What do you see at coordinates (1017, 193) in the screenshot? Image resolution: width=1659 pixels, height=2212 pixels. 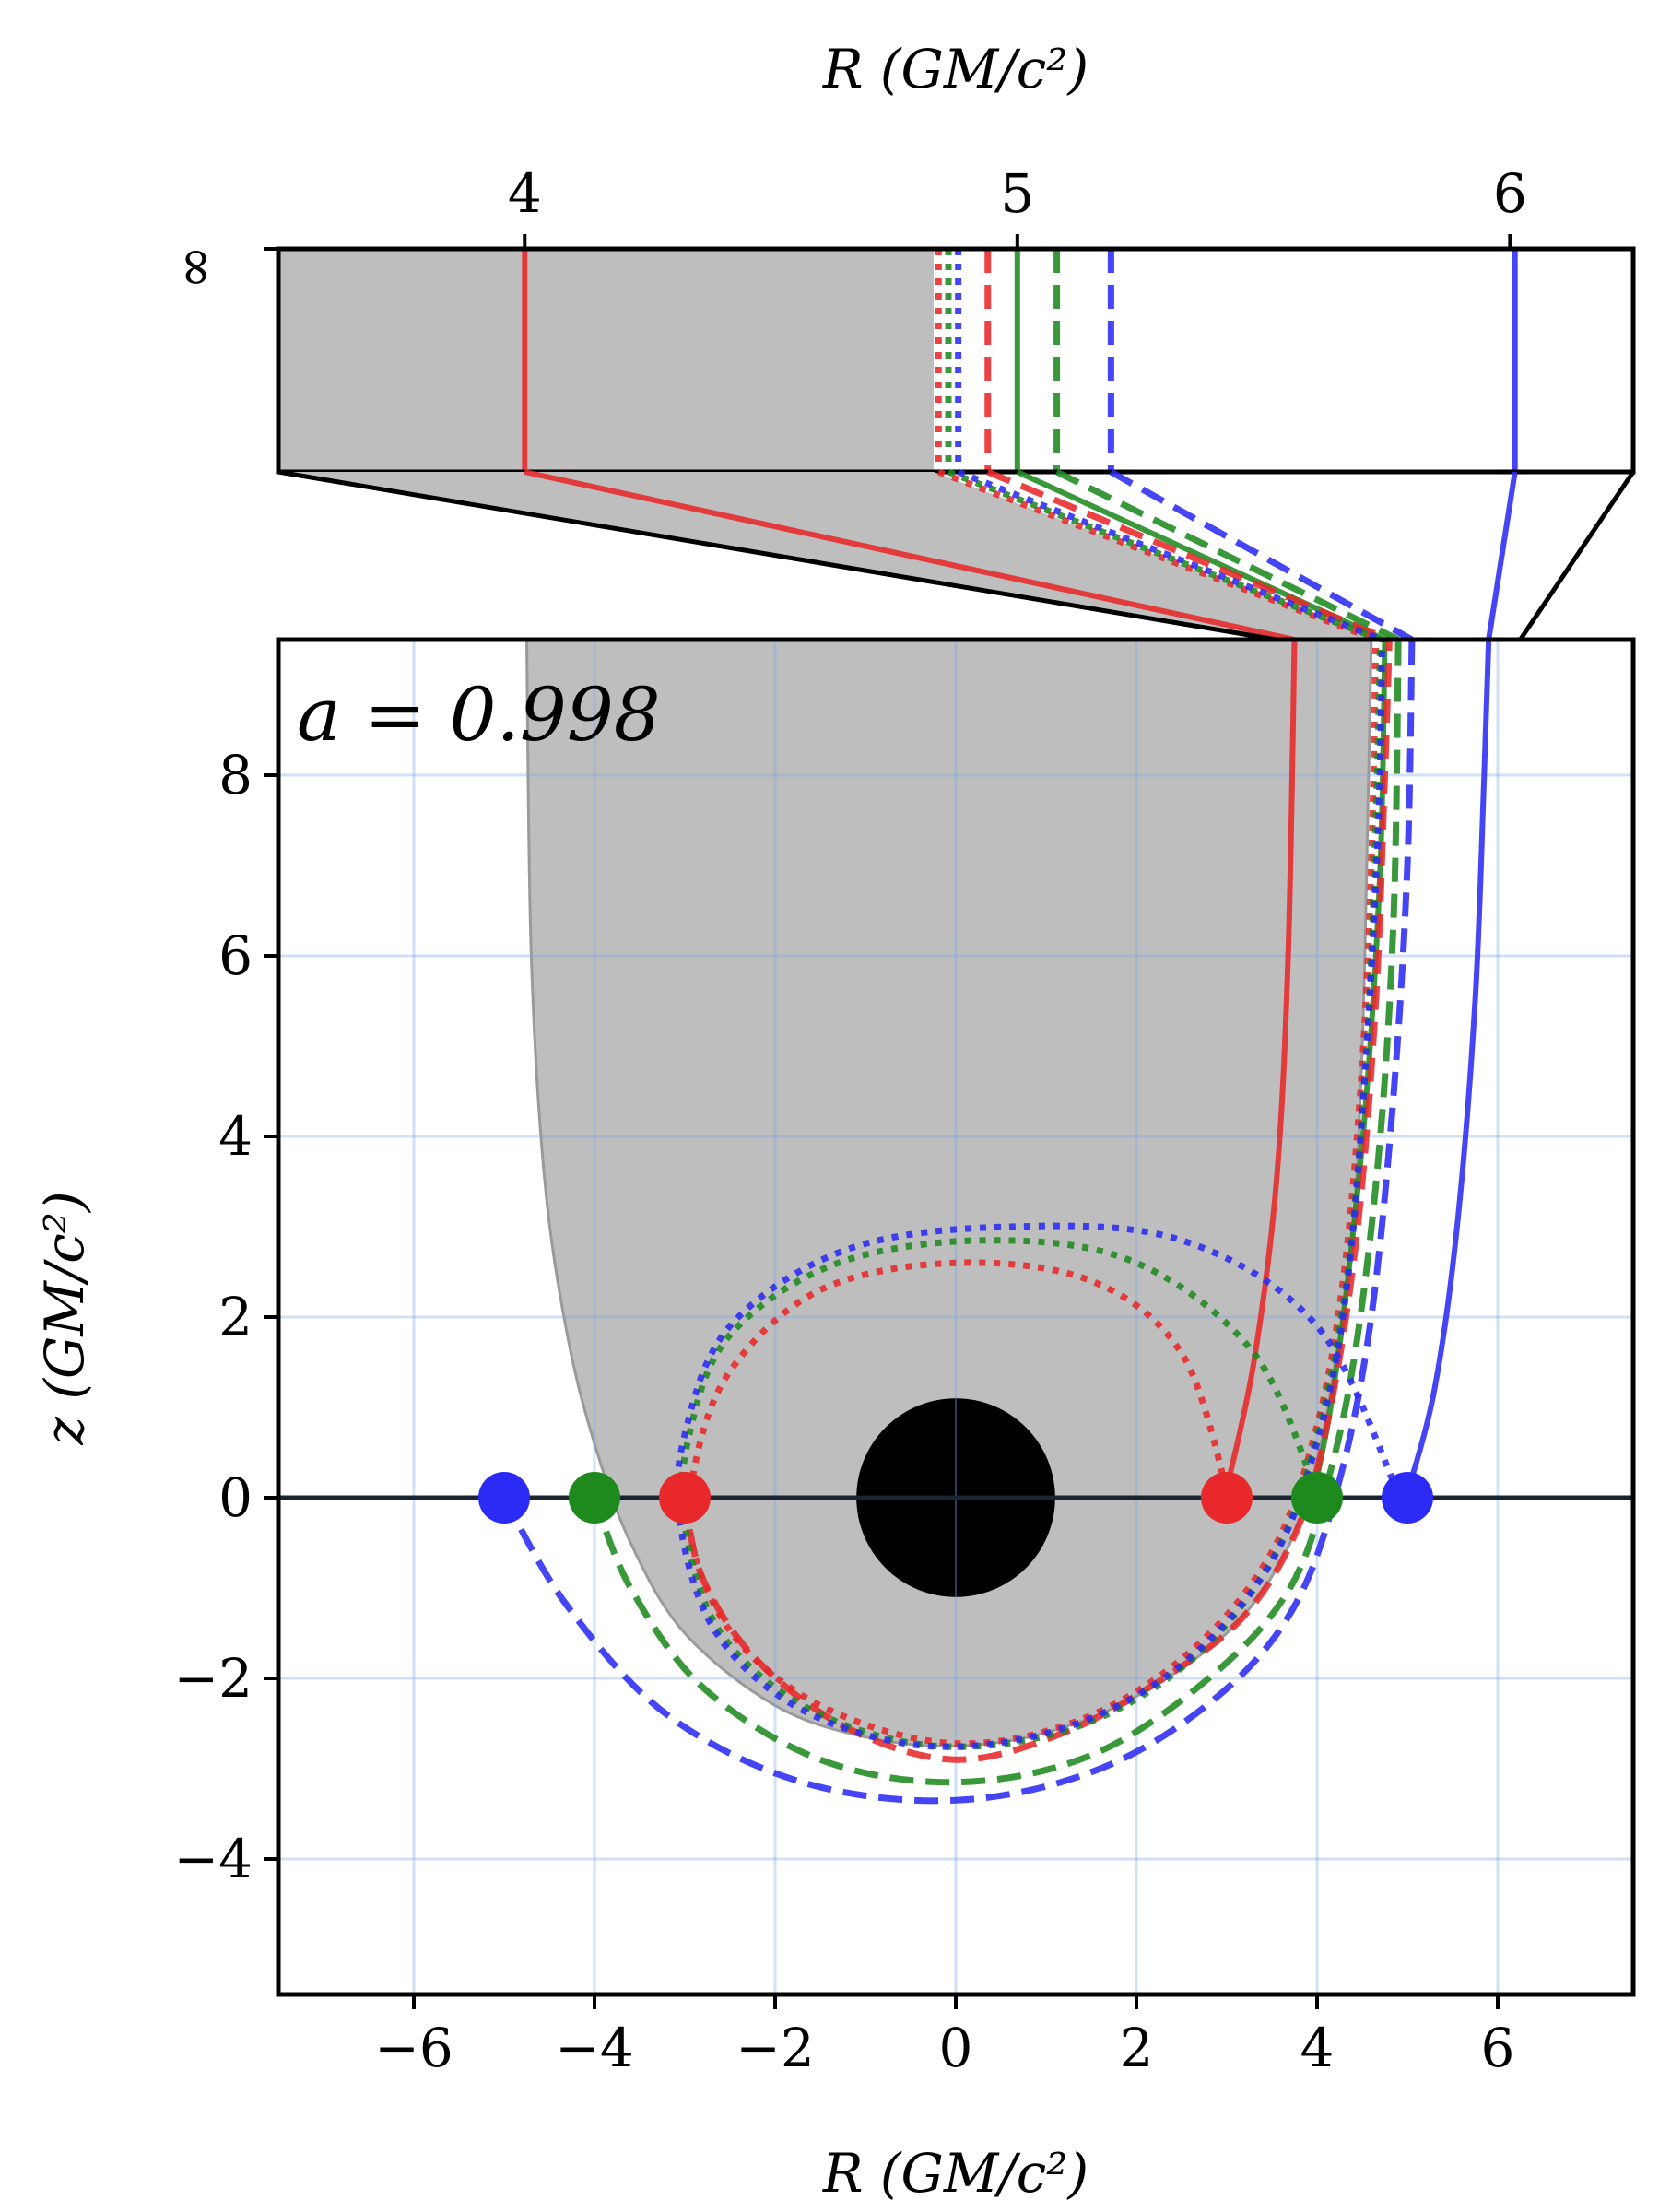 I see `inset-x-tick-label: 5` at bounding box center [1017, 193].